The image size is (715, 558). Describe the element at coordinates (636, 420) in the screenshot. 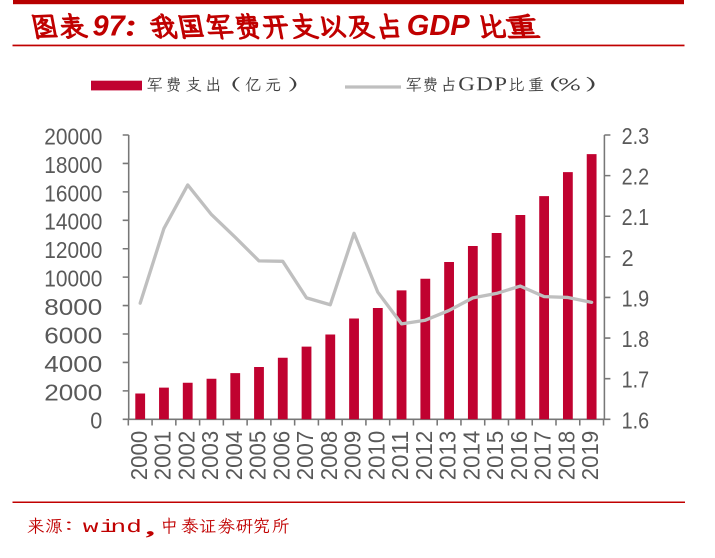

I see `svg-text: 1.6` at that location.